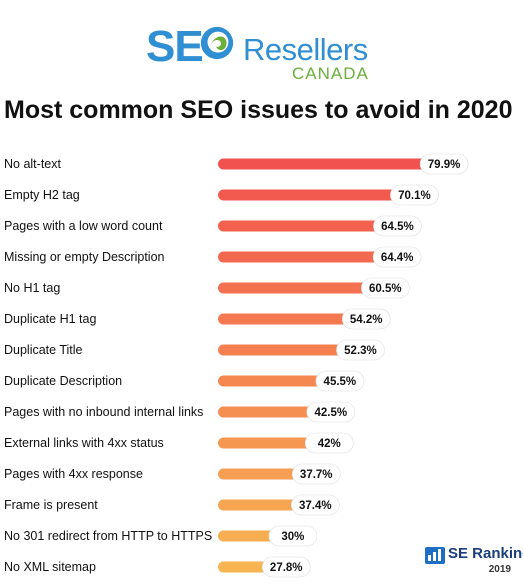 The width and height of the screenshot is (523, 583). Describe the element at coordinates (499, 569) in the screenshot. I see `brand-year: 2019` at that location.